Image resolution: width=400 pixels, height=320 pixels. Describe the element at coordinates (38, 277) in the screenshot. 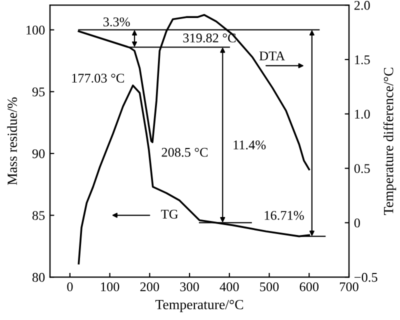

I see `y-tick-label: 80` at that location.